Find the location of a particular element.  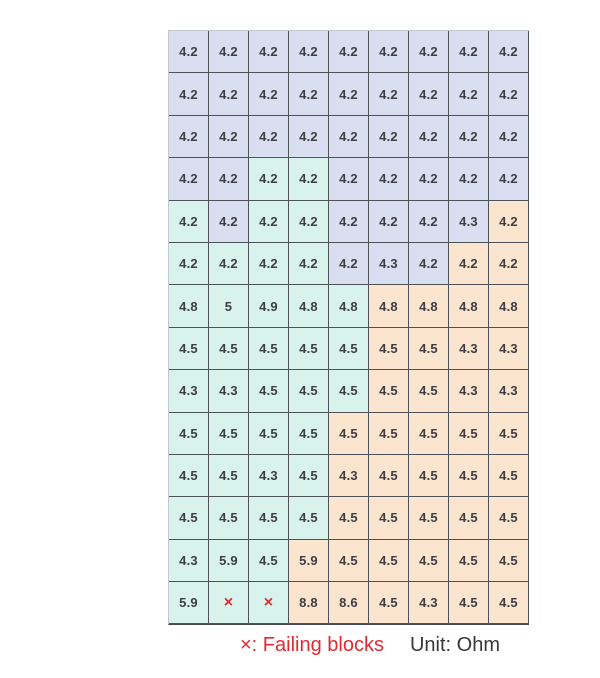

figure-caption: ×: Failing blocks Unit: Ohm is located at coordinates (370, 645).